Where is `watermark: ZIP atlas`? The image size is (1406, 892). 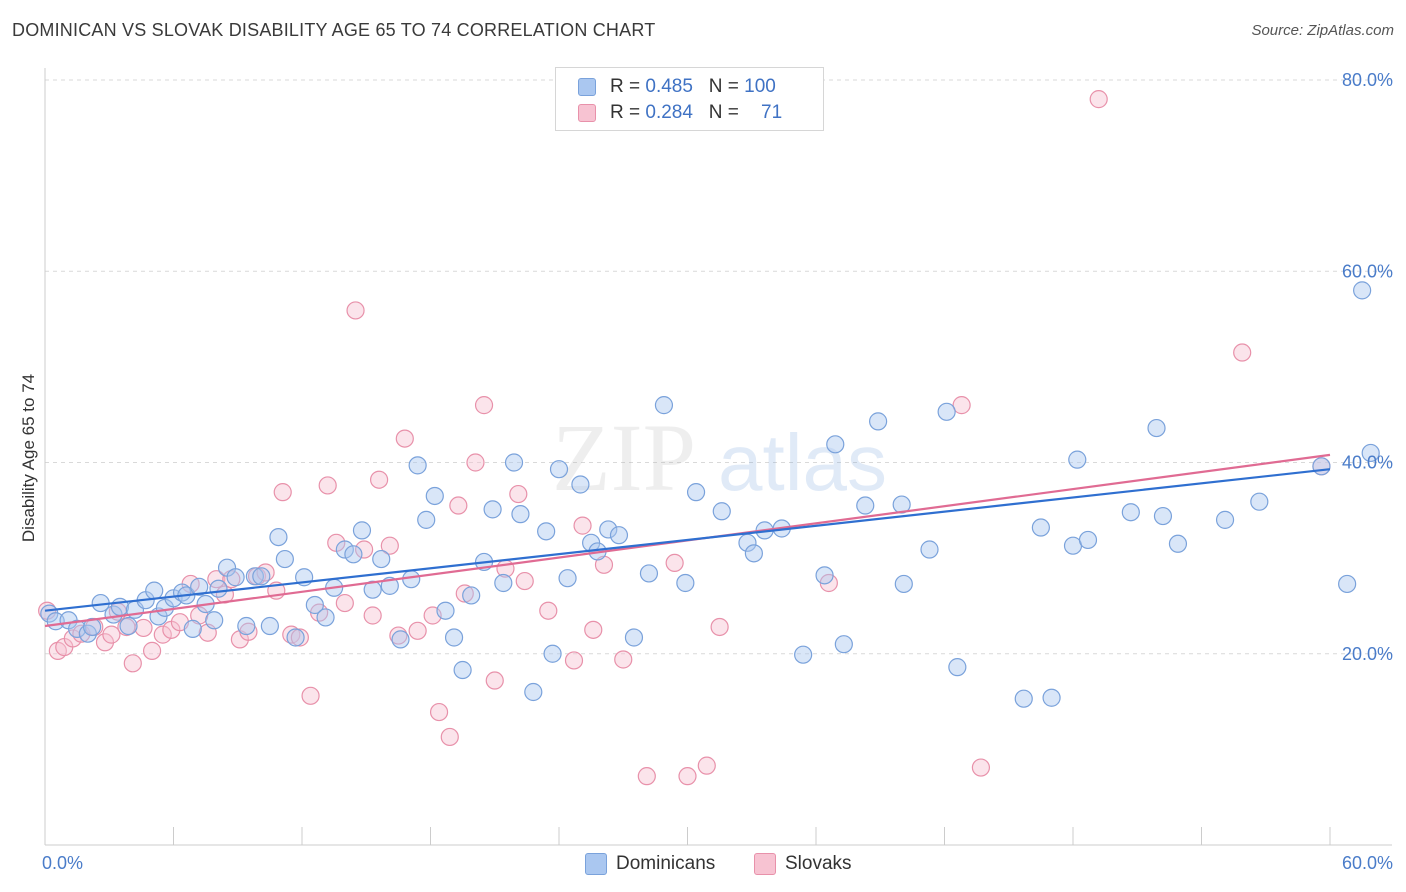 watermark: ZIP atlas is located at coordinates (719, 457).